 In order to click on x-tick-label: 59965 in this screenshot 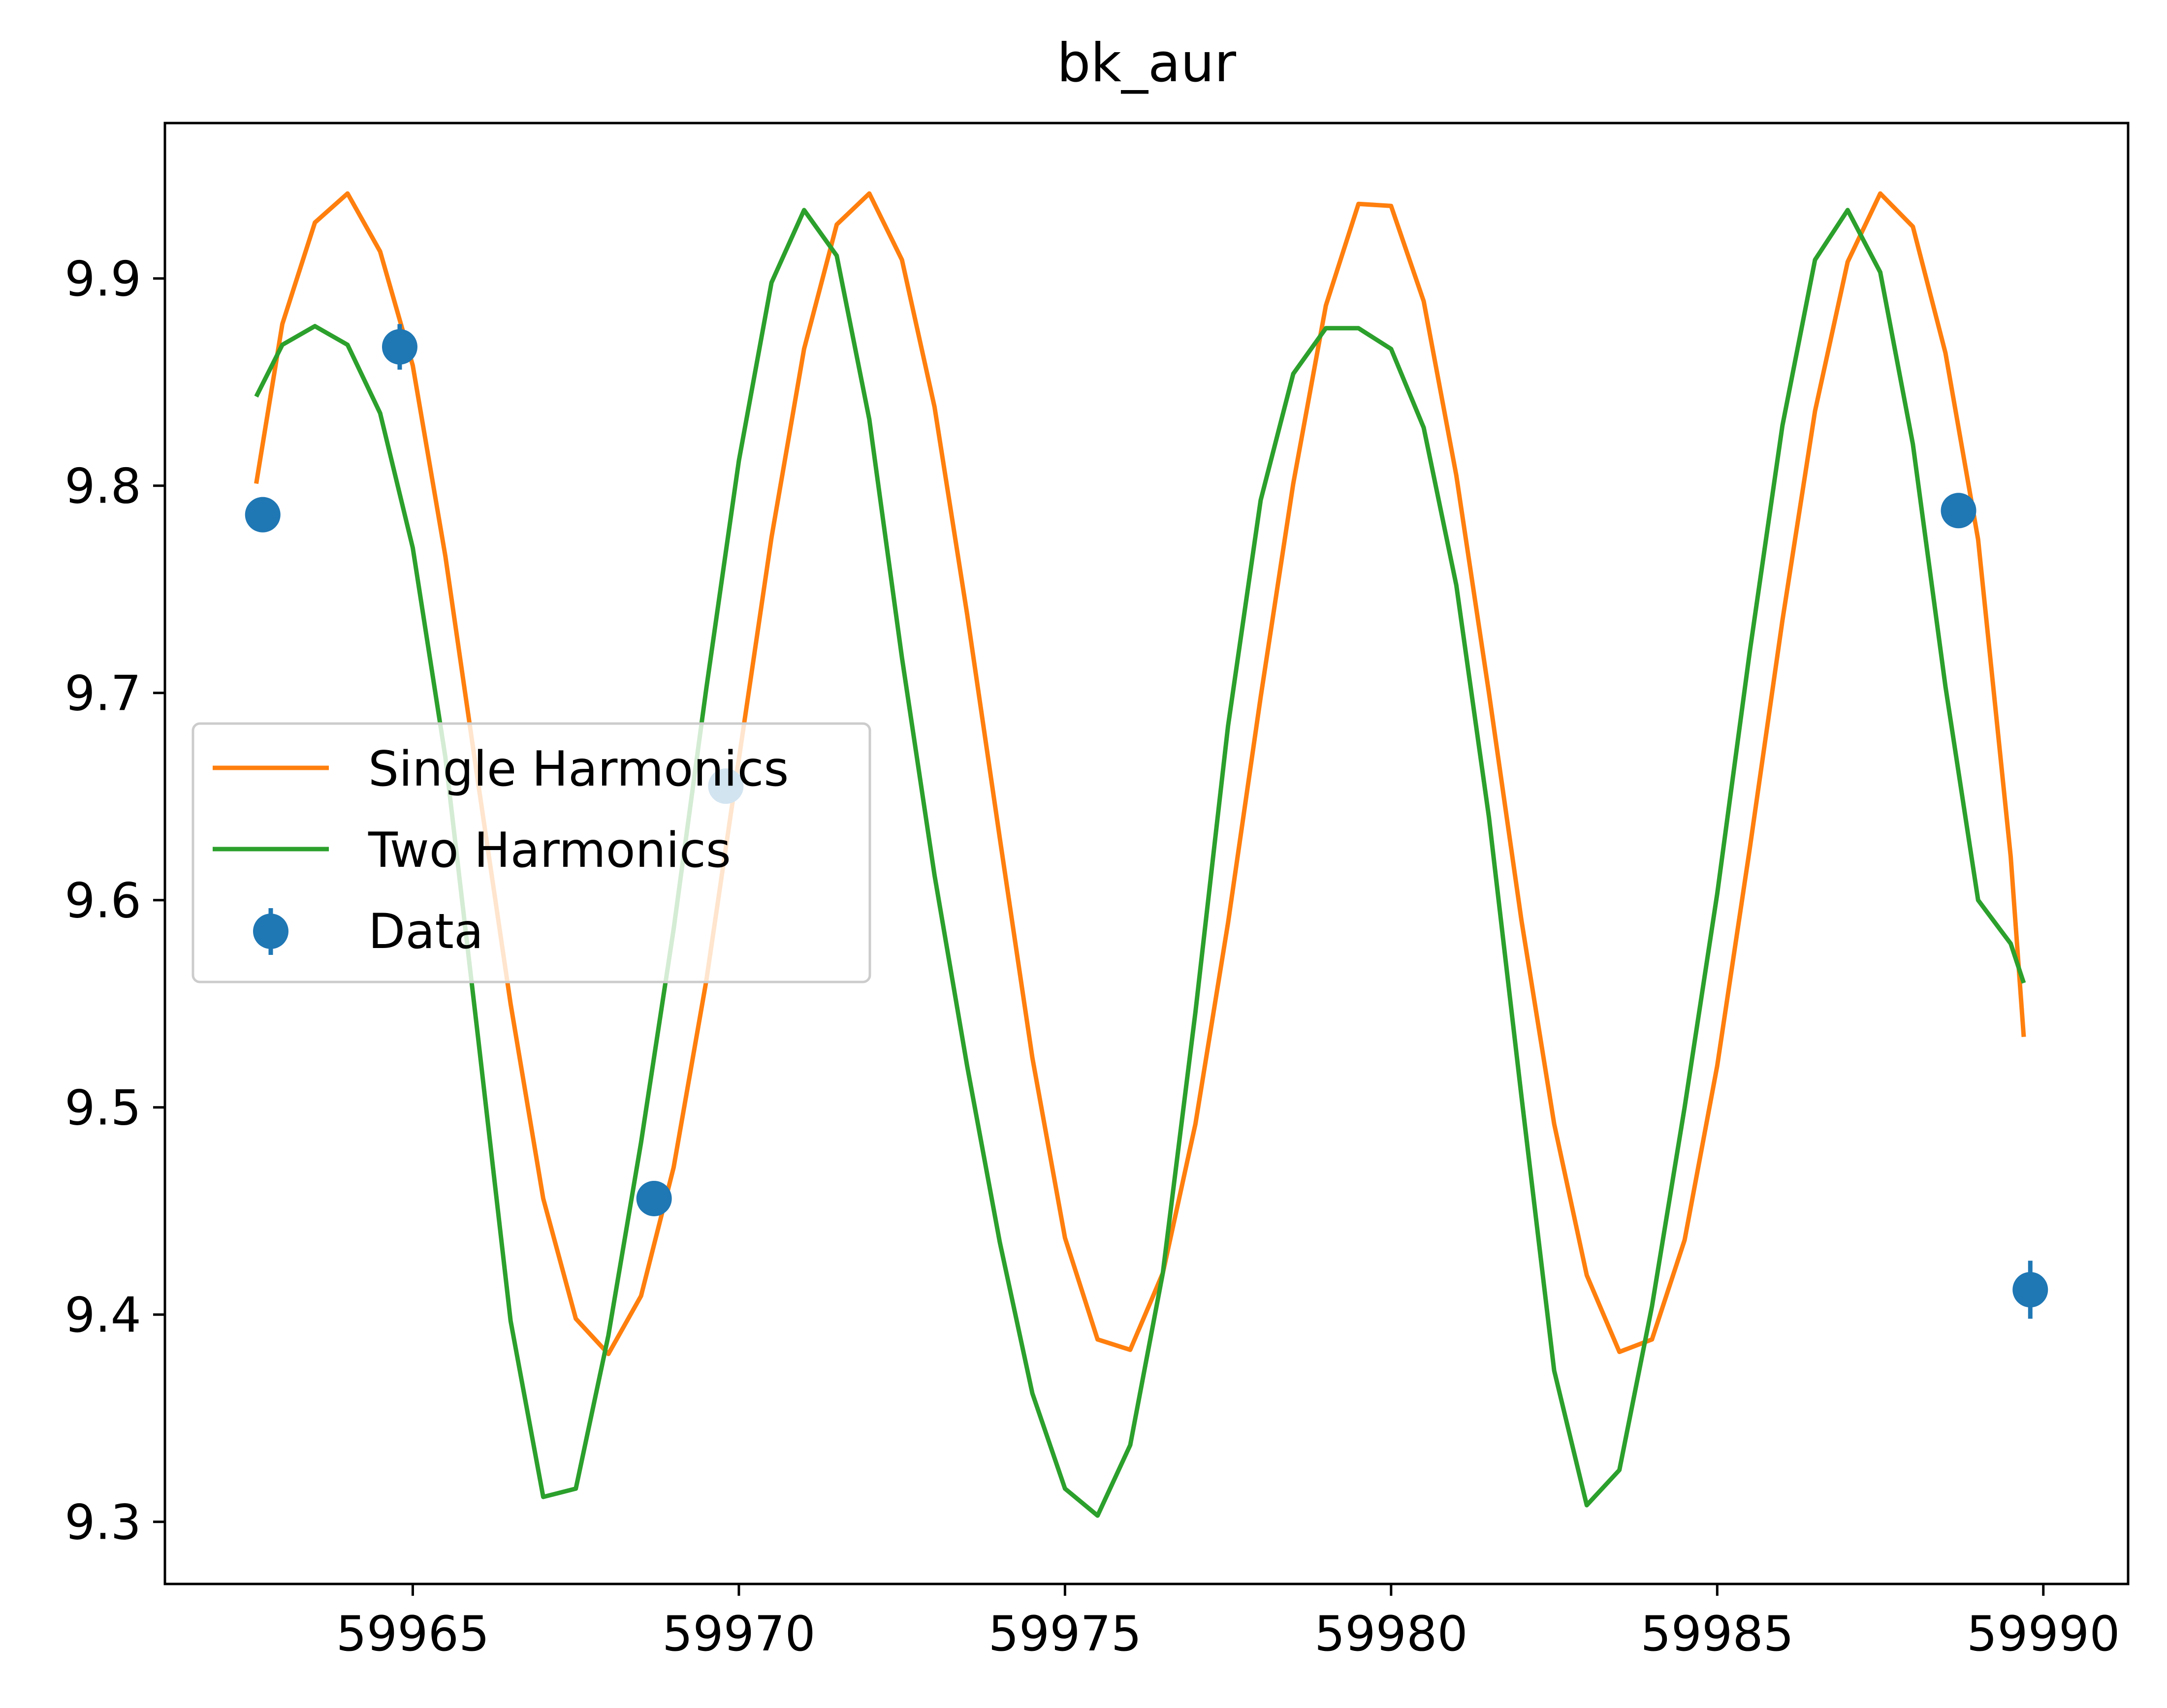, I will do `click(413, 1634)`.